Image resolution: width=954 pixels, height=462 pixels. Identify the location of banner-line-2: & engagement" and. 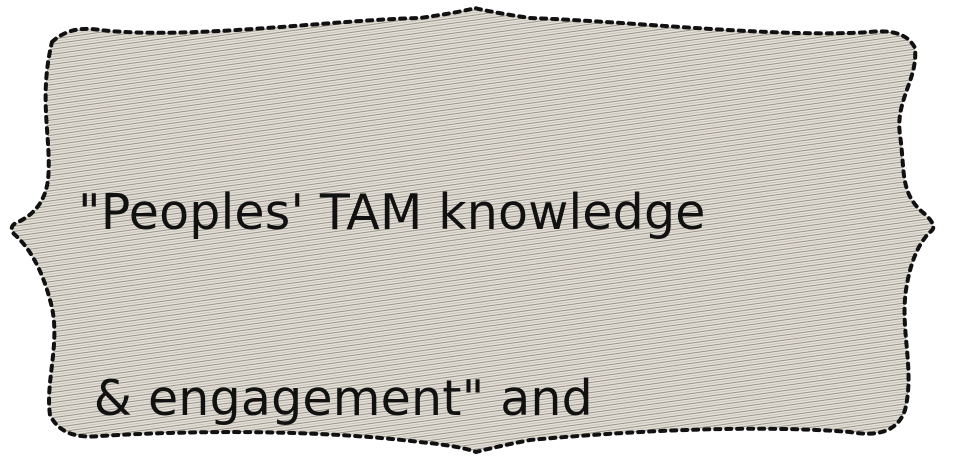
(335, 398).